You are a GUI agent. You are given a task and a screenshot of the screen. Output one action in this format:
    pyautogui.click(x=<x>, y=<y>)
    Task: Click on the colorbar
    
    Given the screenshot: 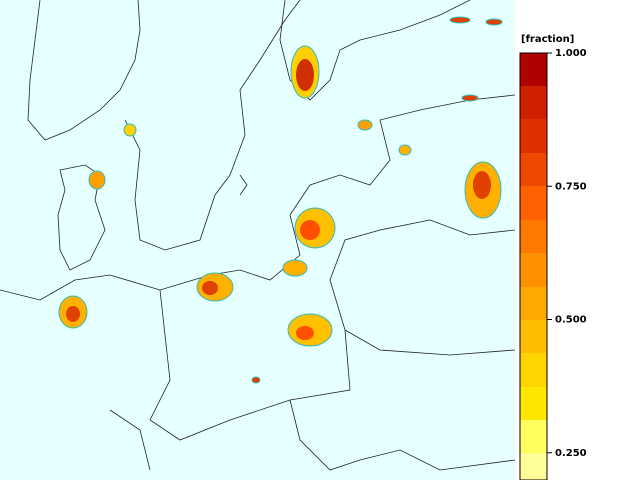 What is the action you would take?
    pyautogui.click(x=533, y=266)
    